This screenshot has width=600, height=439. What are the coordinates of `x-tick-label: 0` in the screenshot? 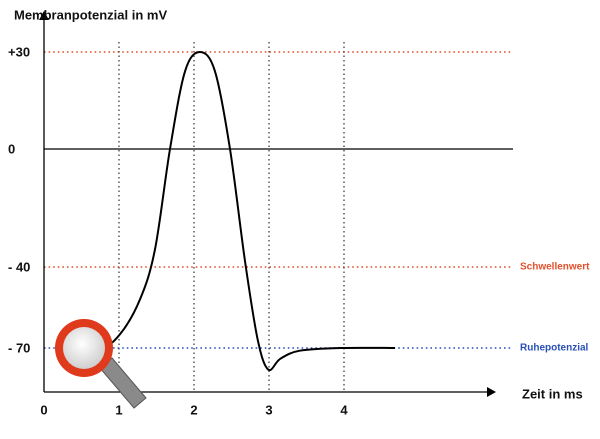 It's located at (43, 409).